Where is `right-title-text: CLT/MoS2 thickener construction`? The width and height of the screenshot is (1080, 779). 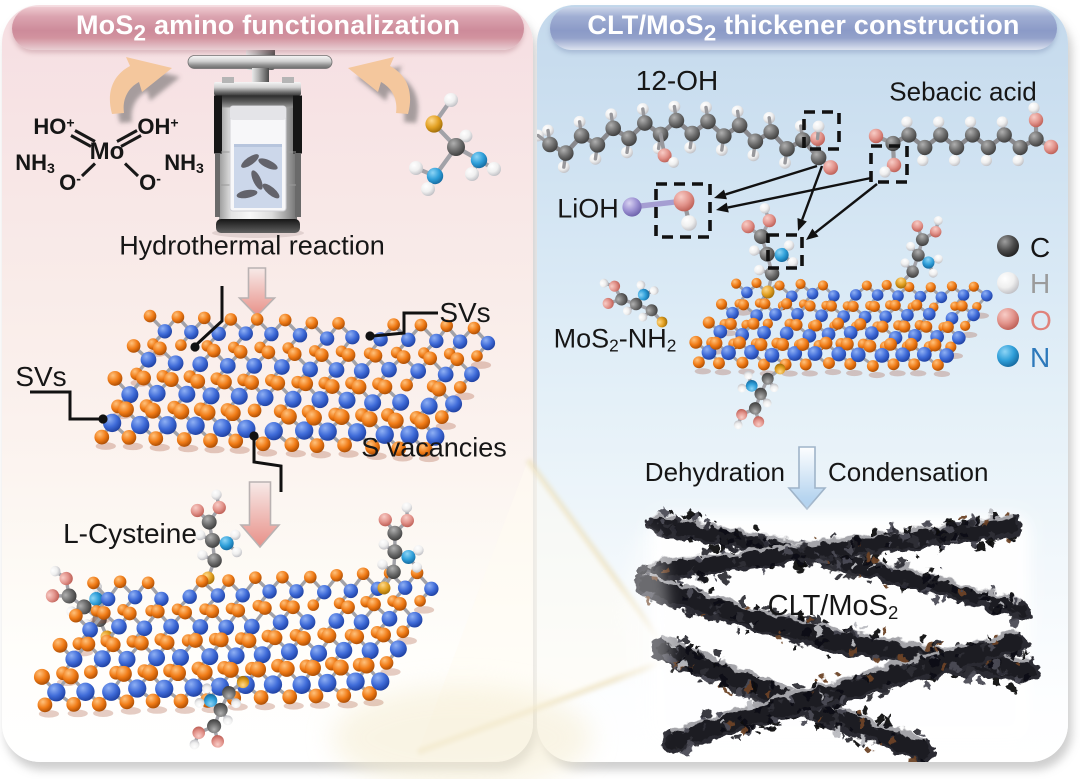 right-title-text: CLT/MoS2 thickener construction is located at coordinates (803, 28).